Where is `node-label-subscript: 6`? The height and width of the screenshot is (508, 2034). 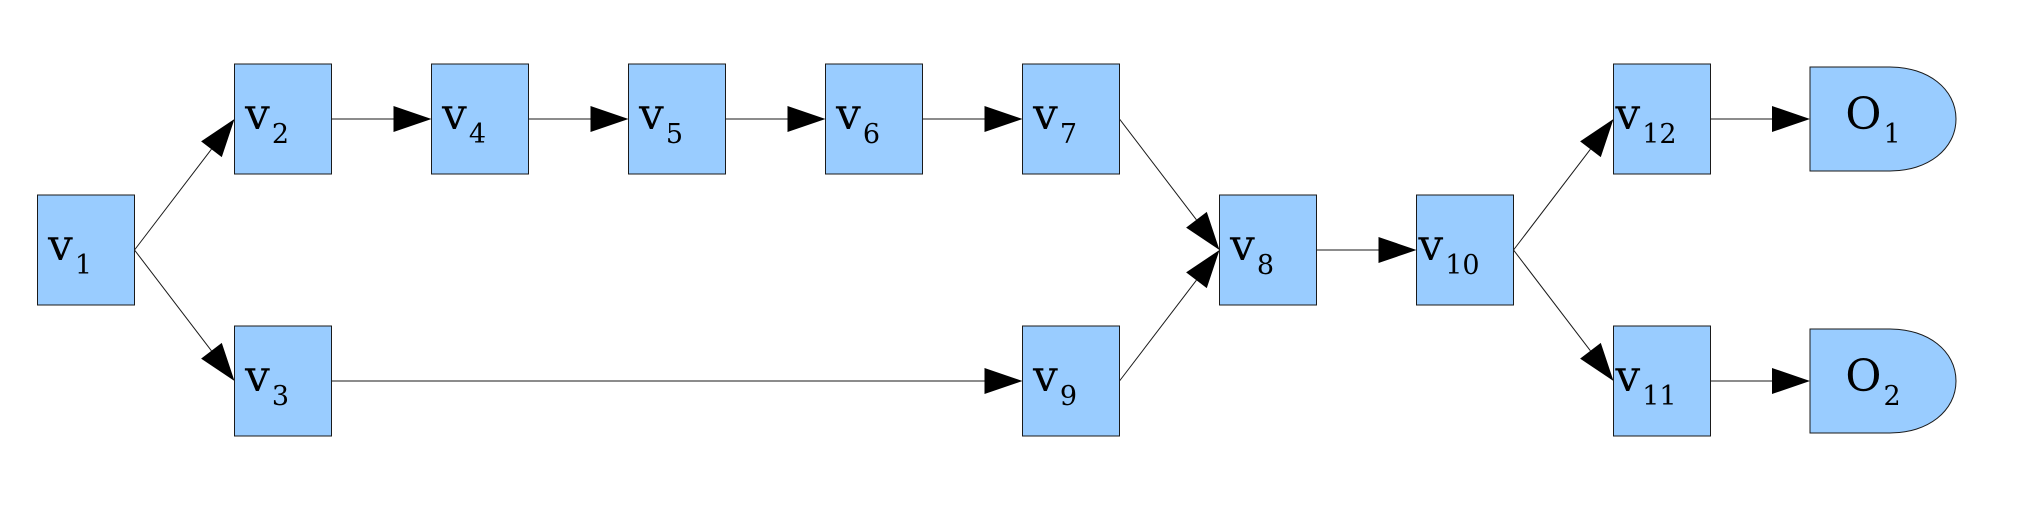 node-label-subscript: 6 is located at coordinates (871, 134).